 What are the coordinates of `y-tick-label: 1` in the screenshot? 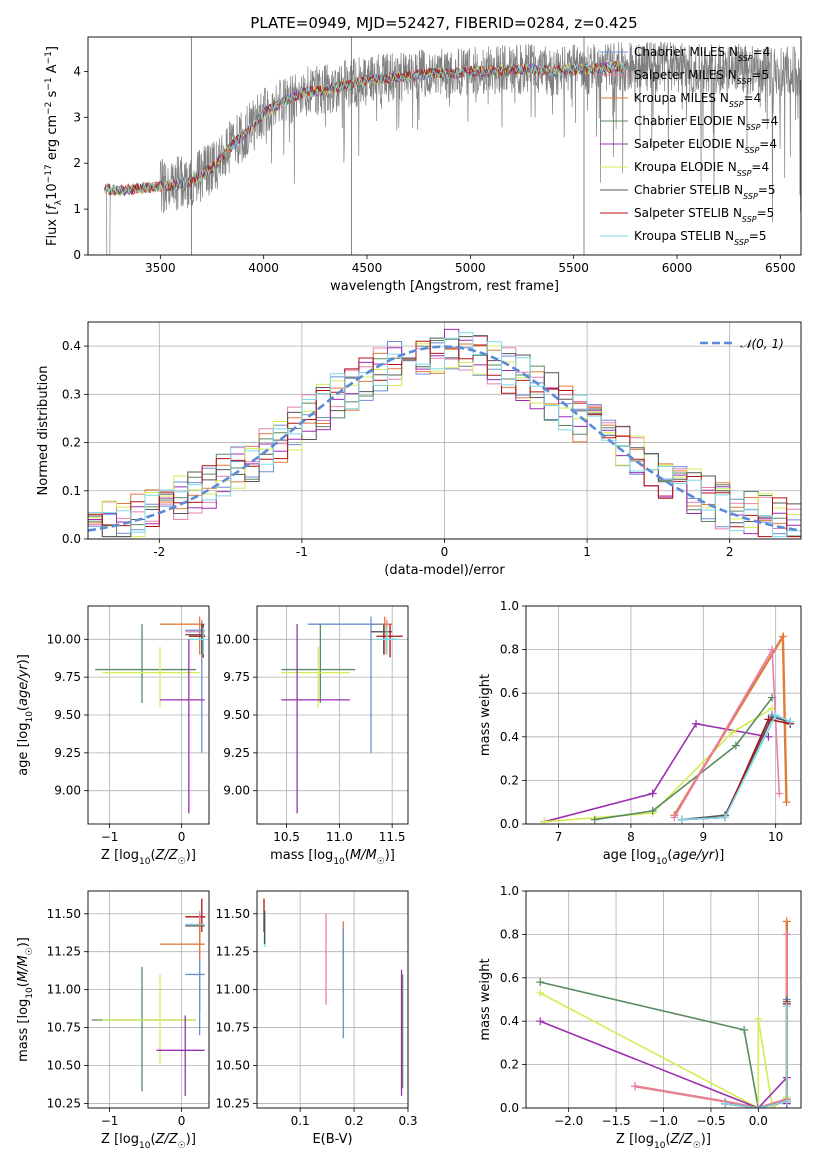 It's located at (77, 209).